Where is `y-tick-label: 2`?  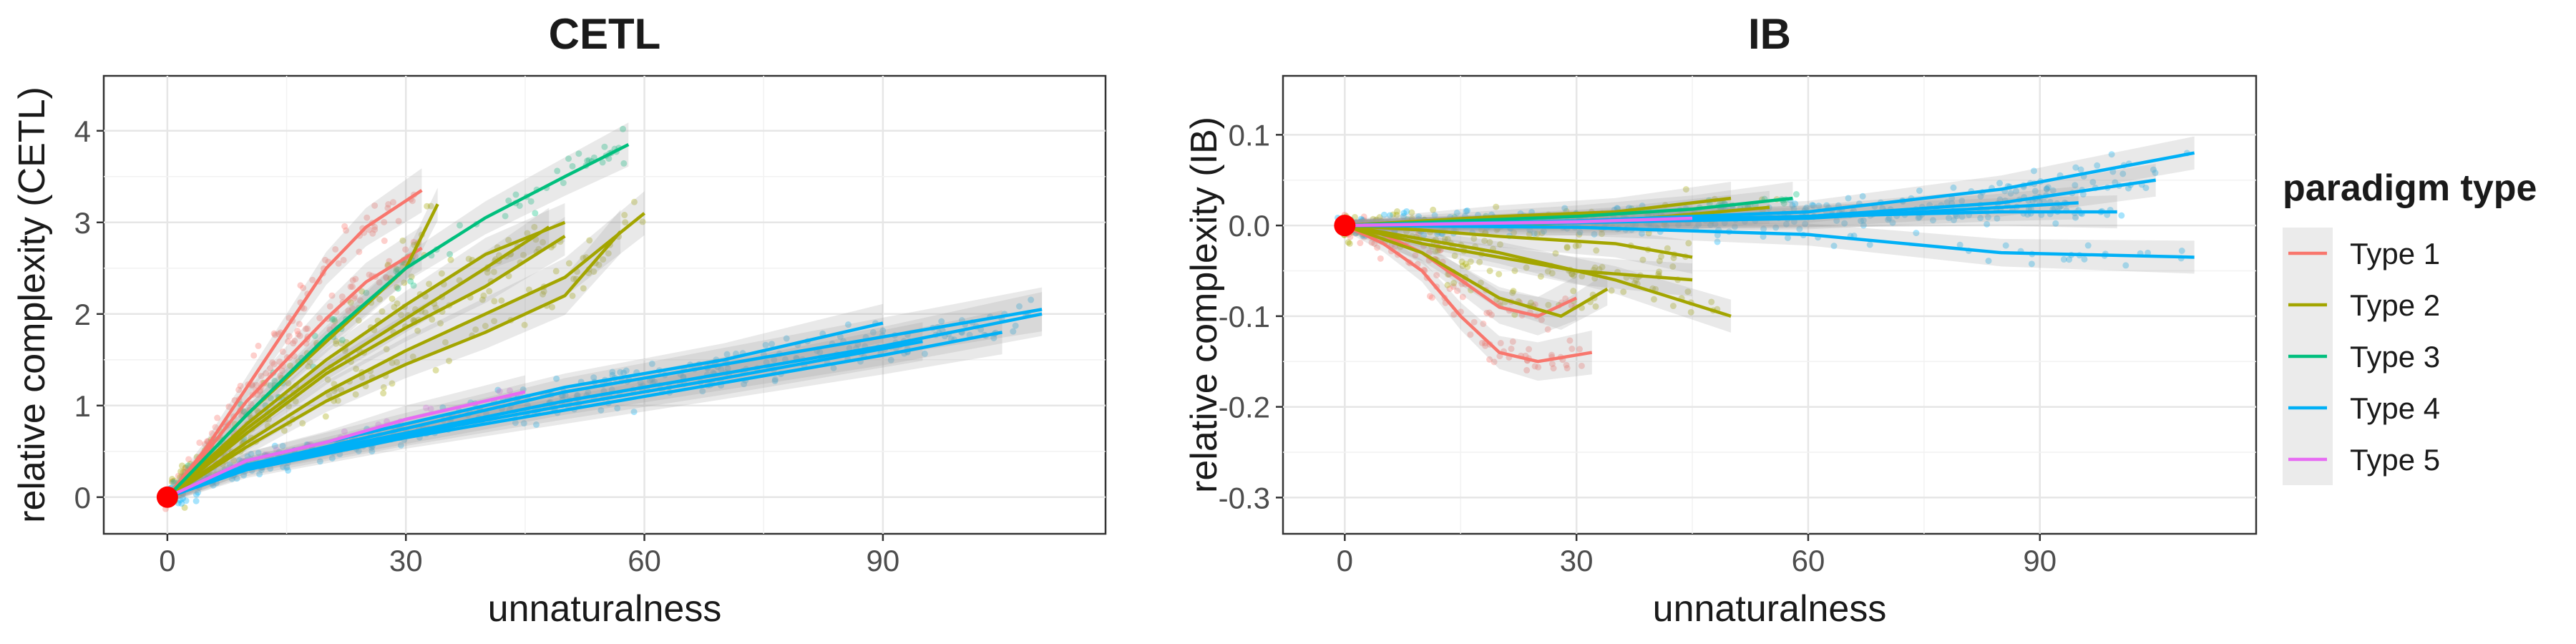
y-tick-label: 2 is located at coordinates (82, 314).